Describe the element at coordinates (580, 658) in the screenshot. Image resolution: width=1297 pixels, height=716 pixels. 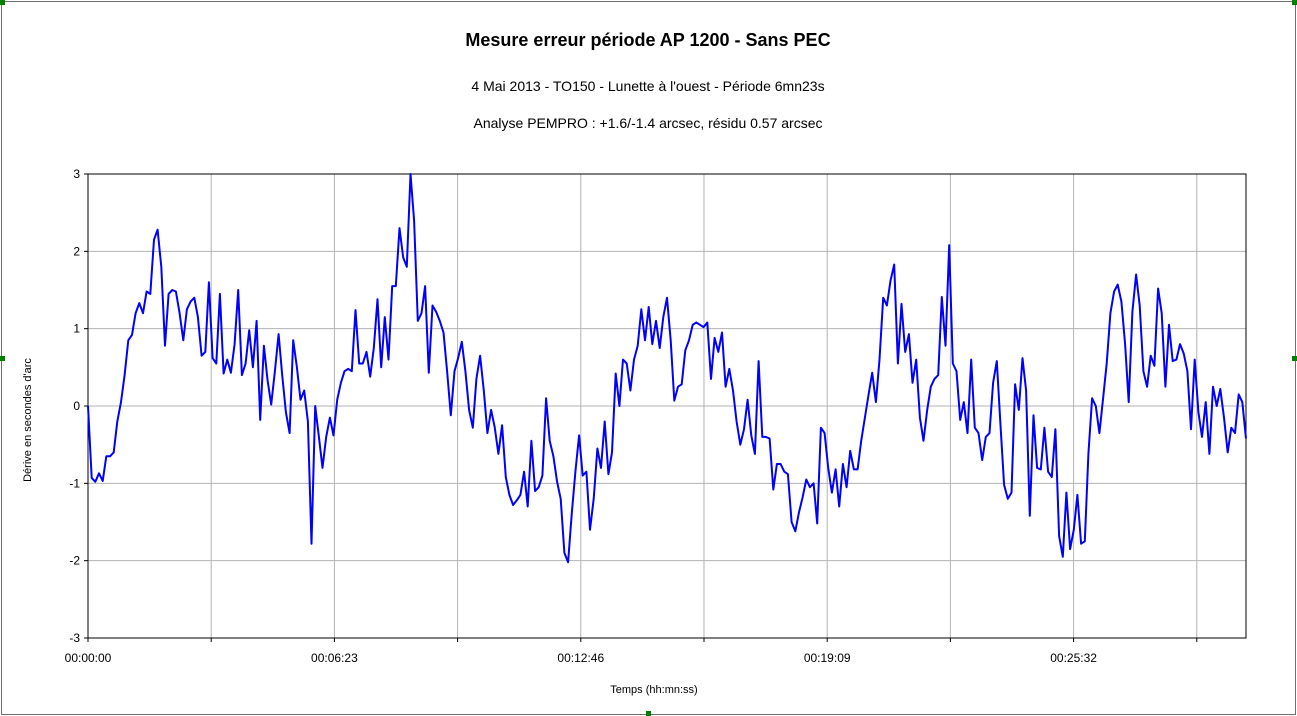
I see `x-tick-label: 00:12:46` at that location.